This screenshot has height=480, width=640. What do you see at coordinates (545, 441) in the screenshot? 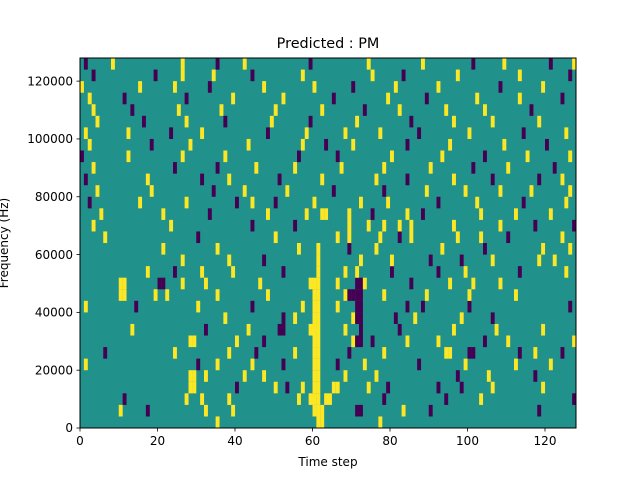
I see `x-tick-label: 120` at bounding box center [545, 441].